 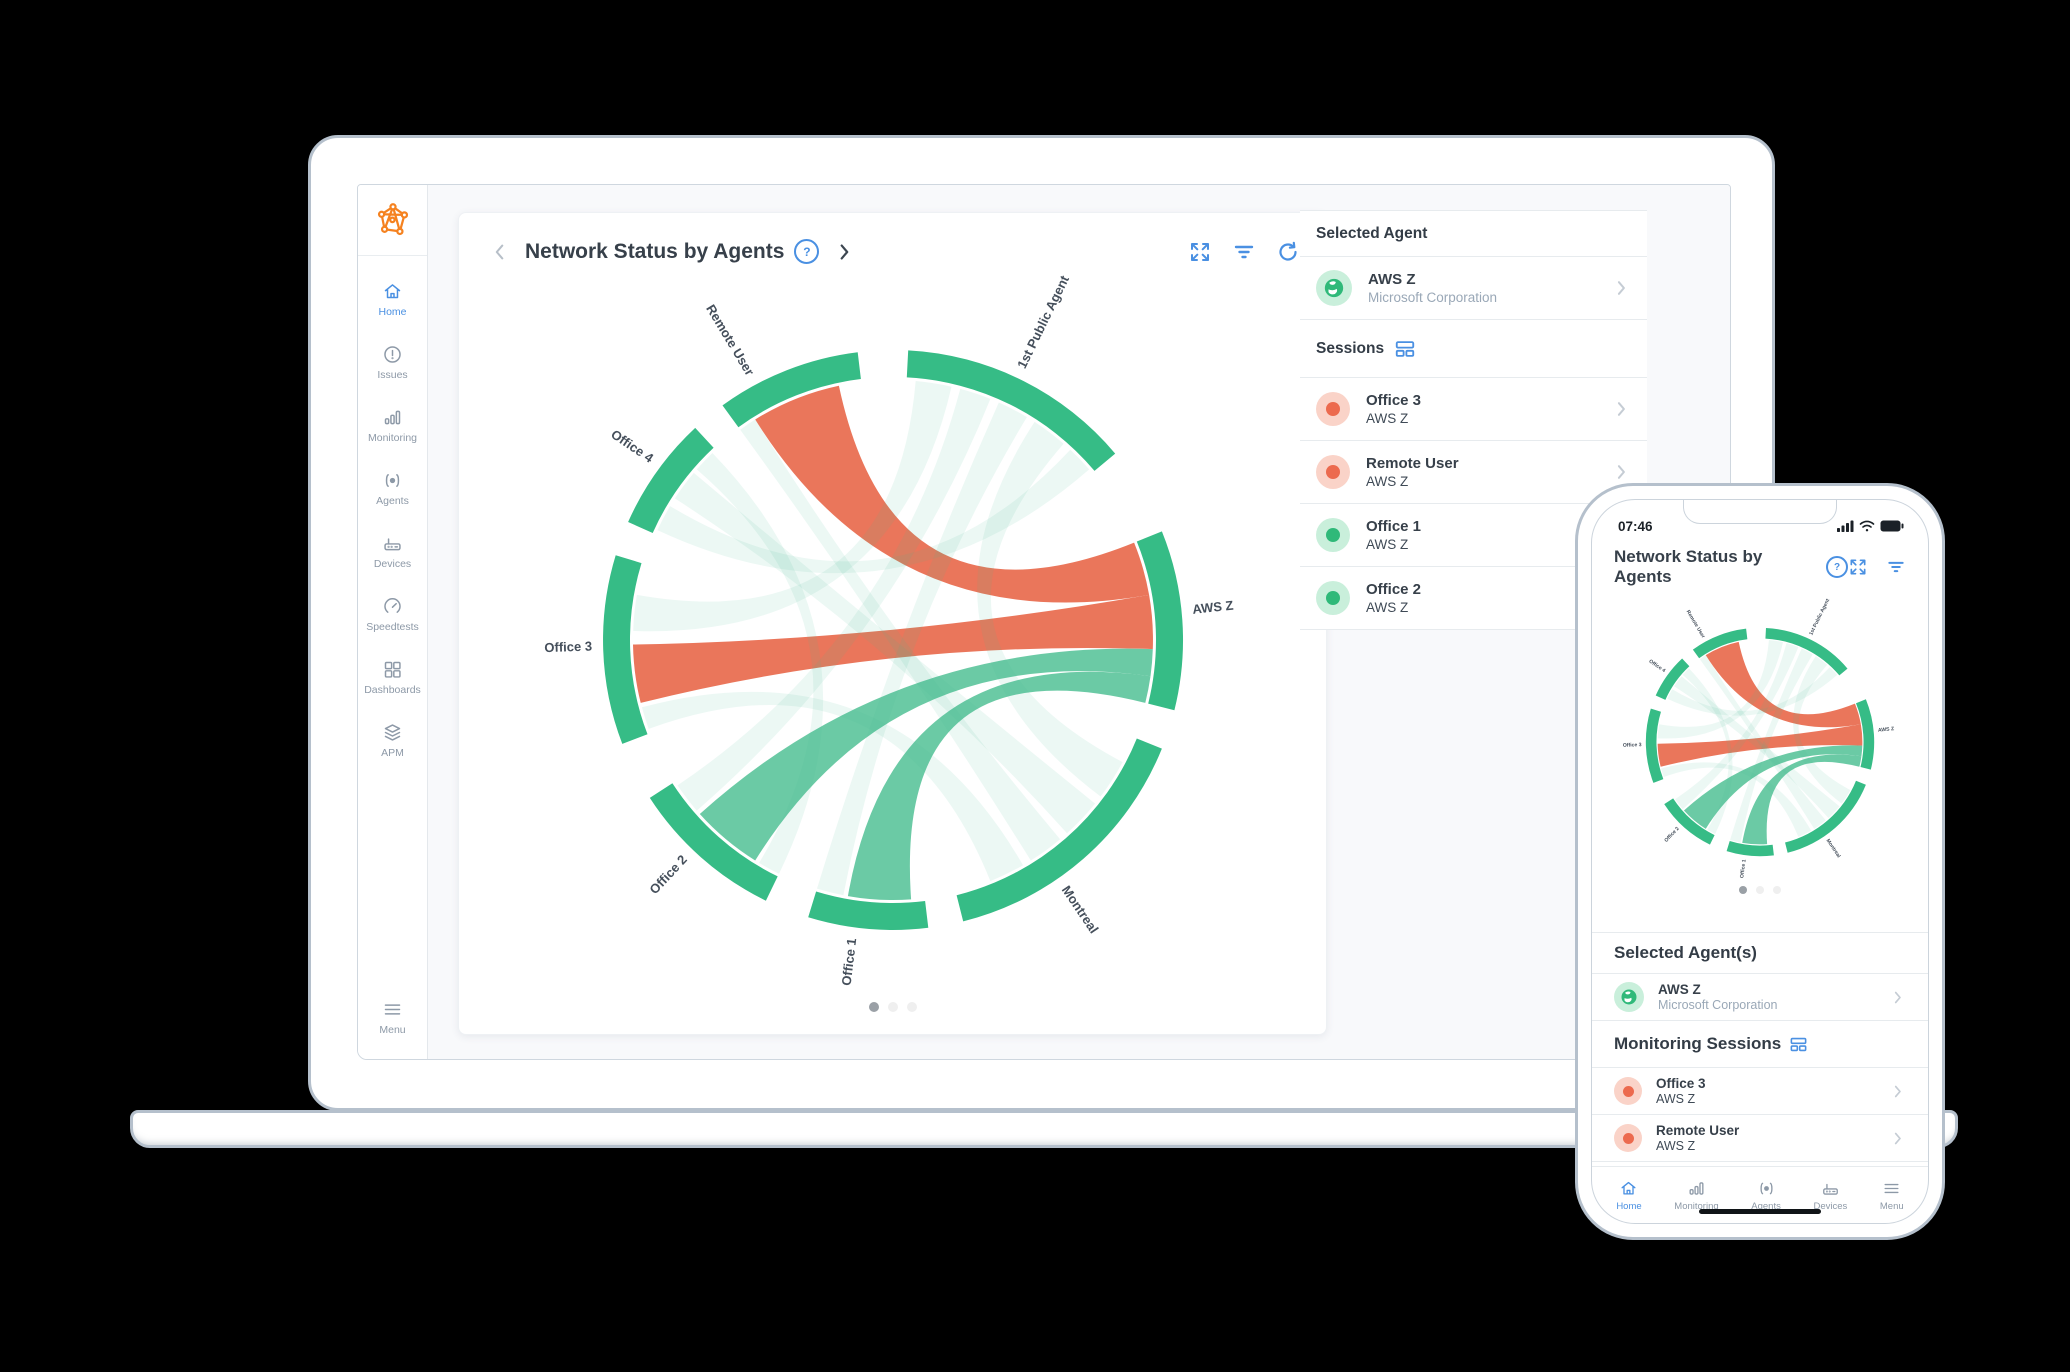 I want to click on phone-nav-monitoring: Monitoring, so click(x=1696, y=1195).